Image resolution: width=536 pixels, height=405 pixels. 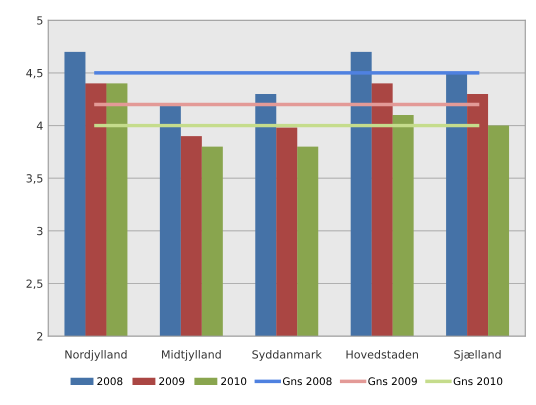 I want to click on x-tick-label: Nordjylland, so click(x=96, y=355).